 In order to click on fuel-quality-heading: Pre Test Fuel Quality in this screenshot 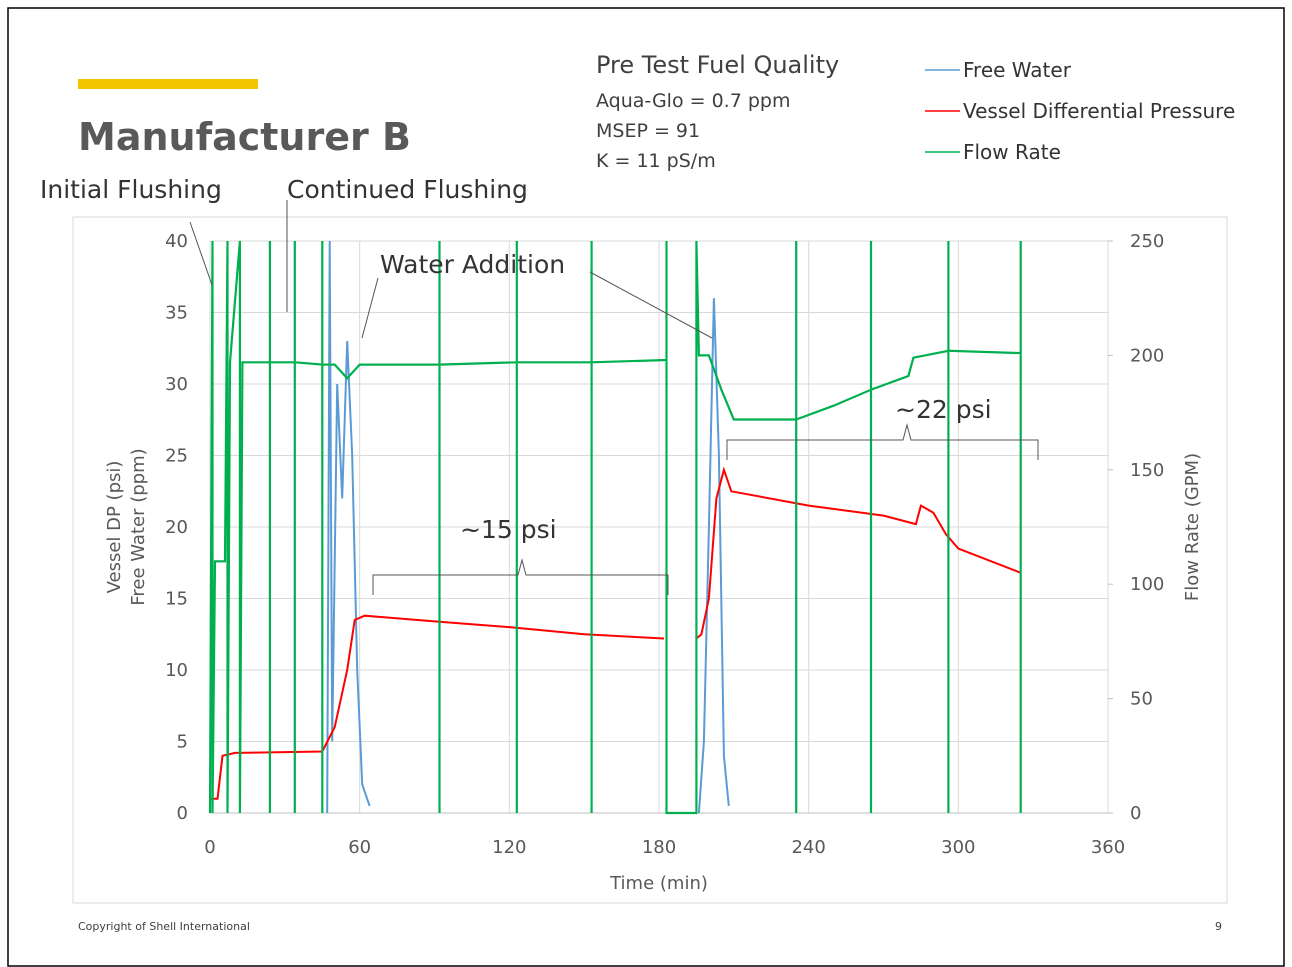, I will do `click(717, 65)`.